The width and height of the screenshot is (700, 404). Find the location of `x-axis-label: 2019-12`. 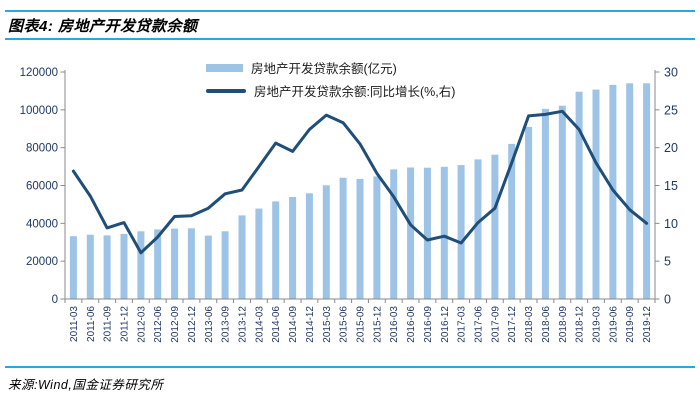

x-axis-label: 2019-12 is located at coordinates (647, 324).